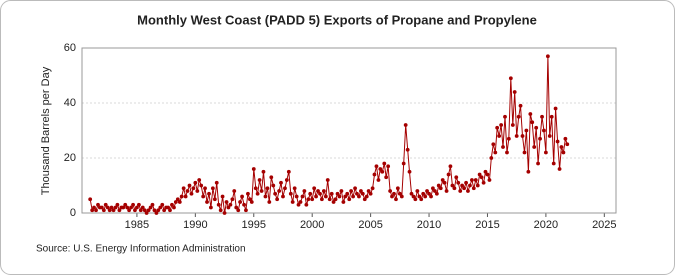  Describe the element at coordinates (195, 225) in the screenshot. I see `x-tick-label: 1990` at that location.